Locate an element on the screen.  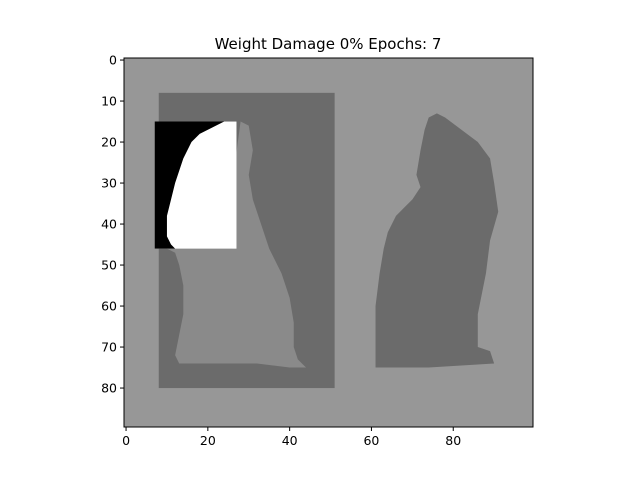
x-tick-label: 60 is located at coordinates (371, 440).